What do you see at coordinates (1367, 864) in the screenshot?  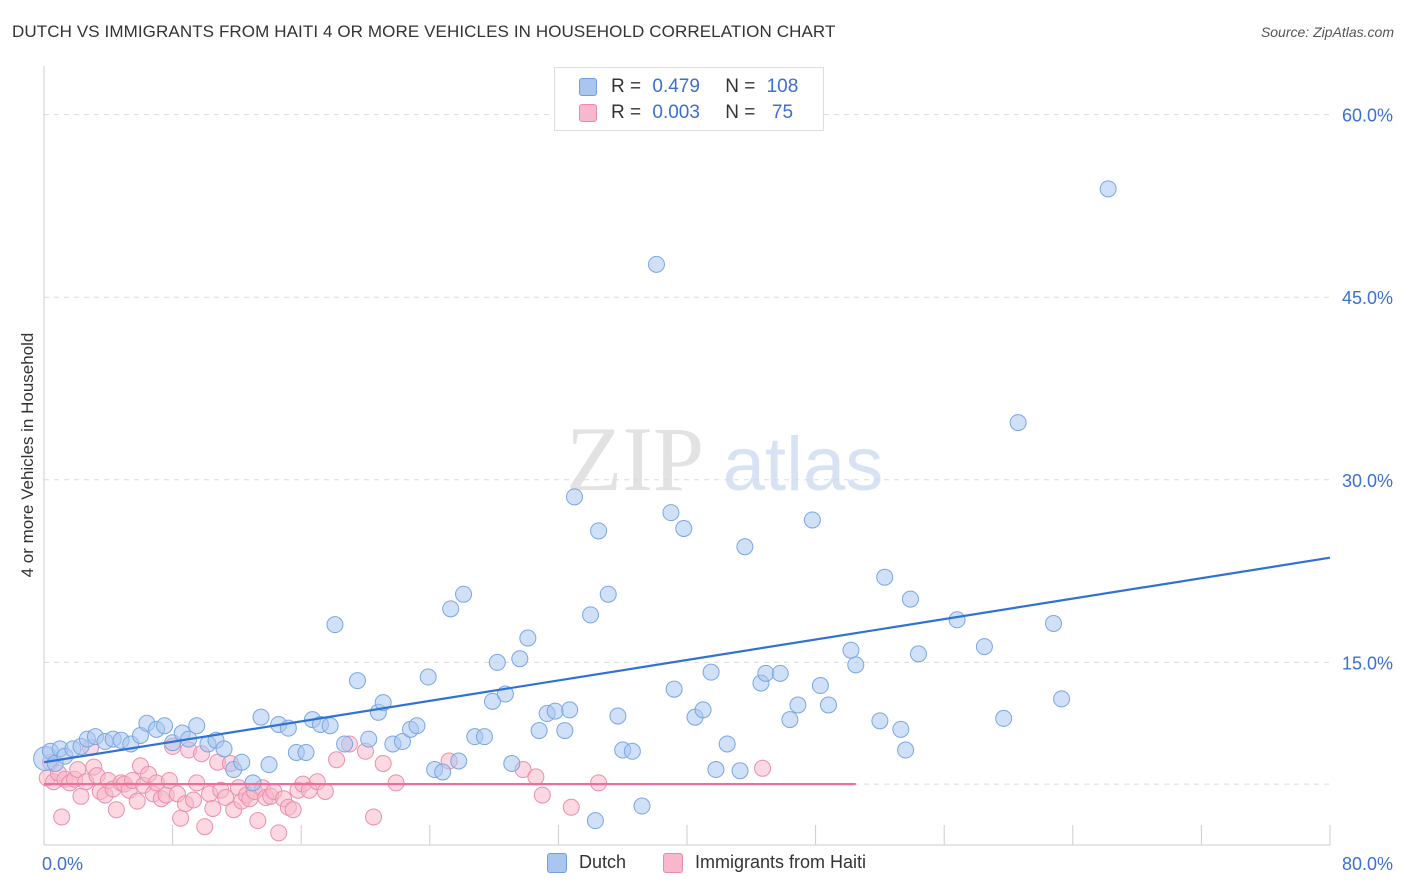 I see `x-tick-label: 80.0%` at bounding box center [1367, 864].